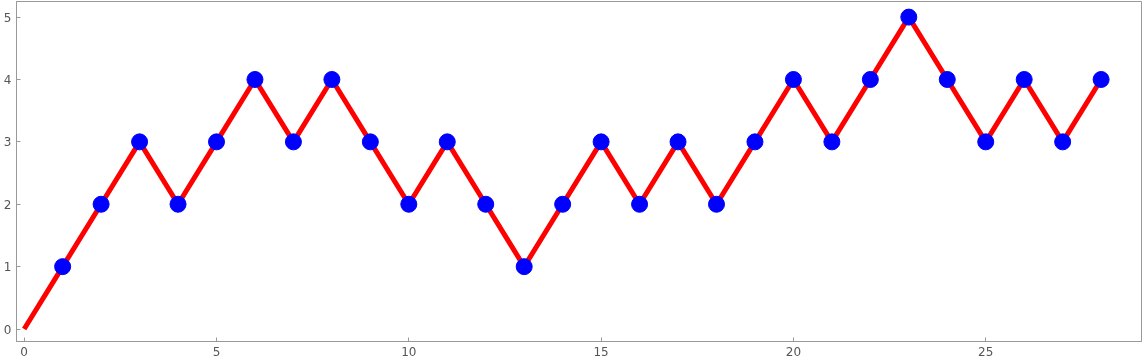 The image size is (1144, 363). Describe the element at coordinates (7, 79) in the screenshot. I see `y-tick-label: 4` at that location.